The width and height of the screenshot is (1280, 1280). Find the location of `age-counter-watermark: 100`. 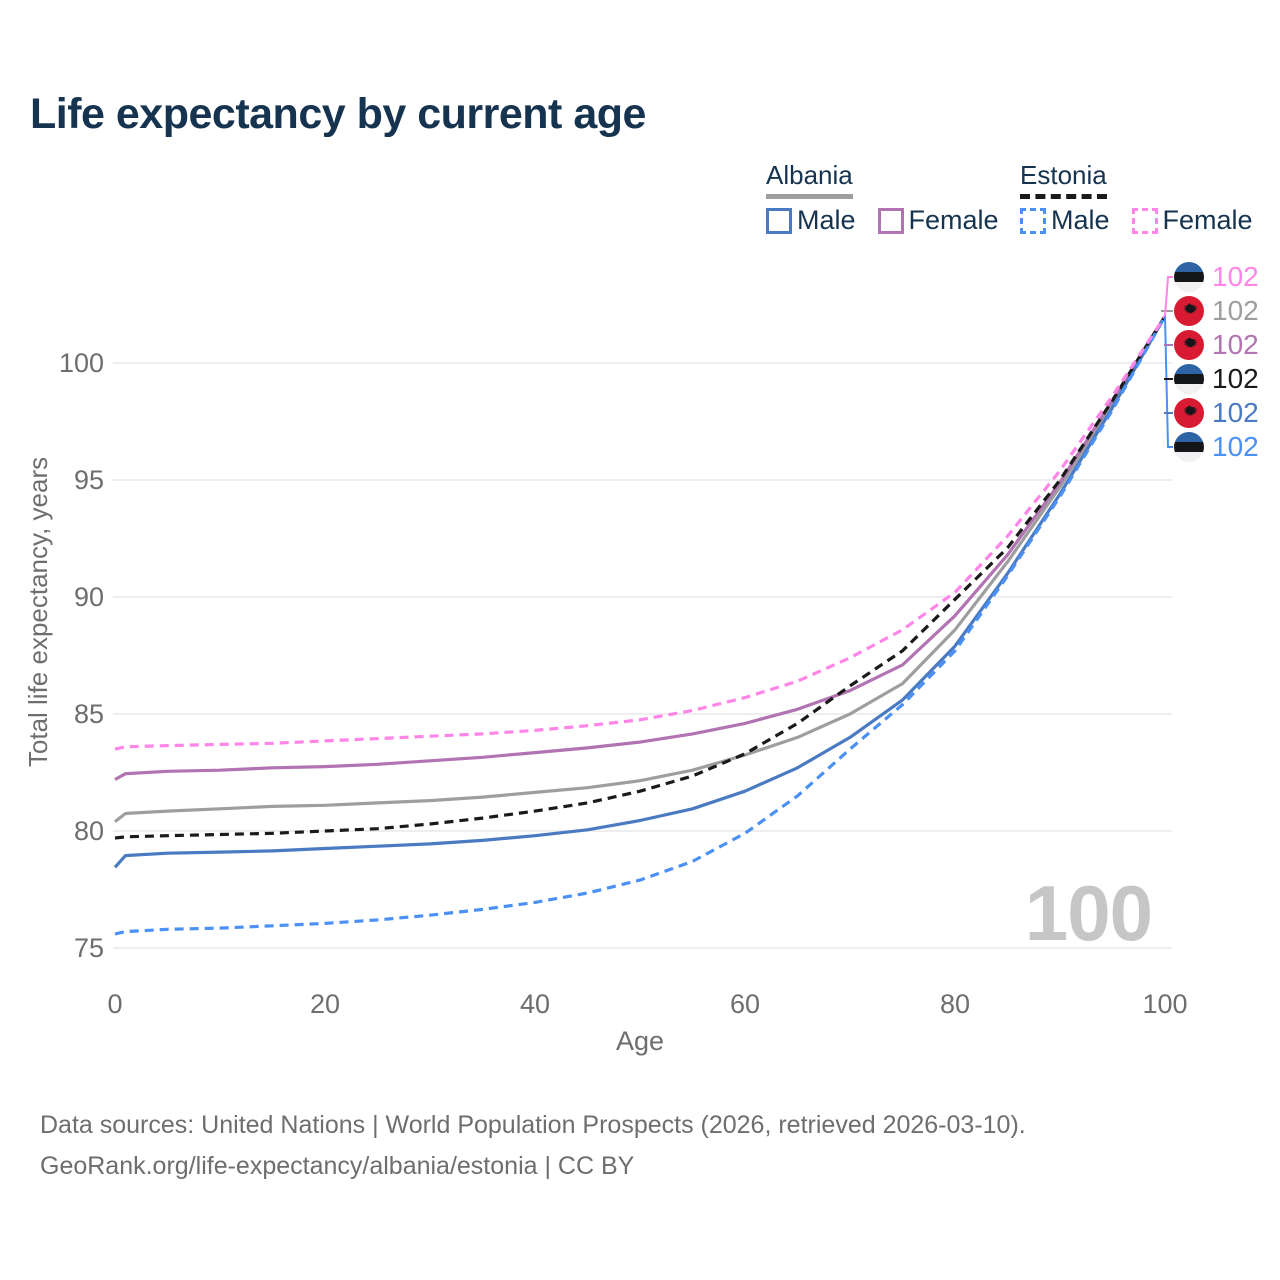

age-counter-watermark: 100 is located at coordinates (1088, 913).